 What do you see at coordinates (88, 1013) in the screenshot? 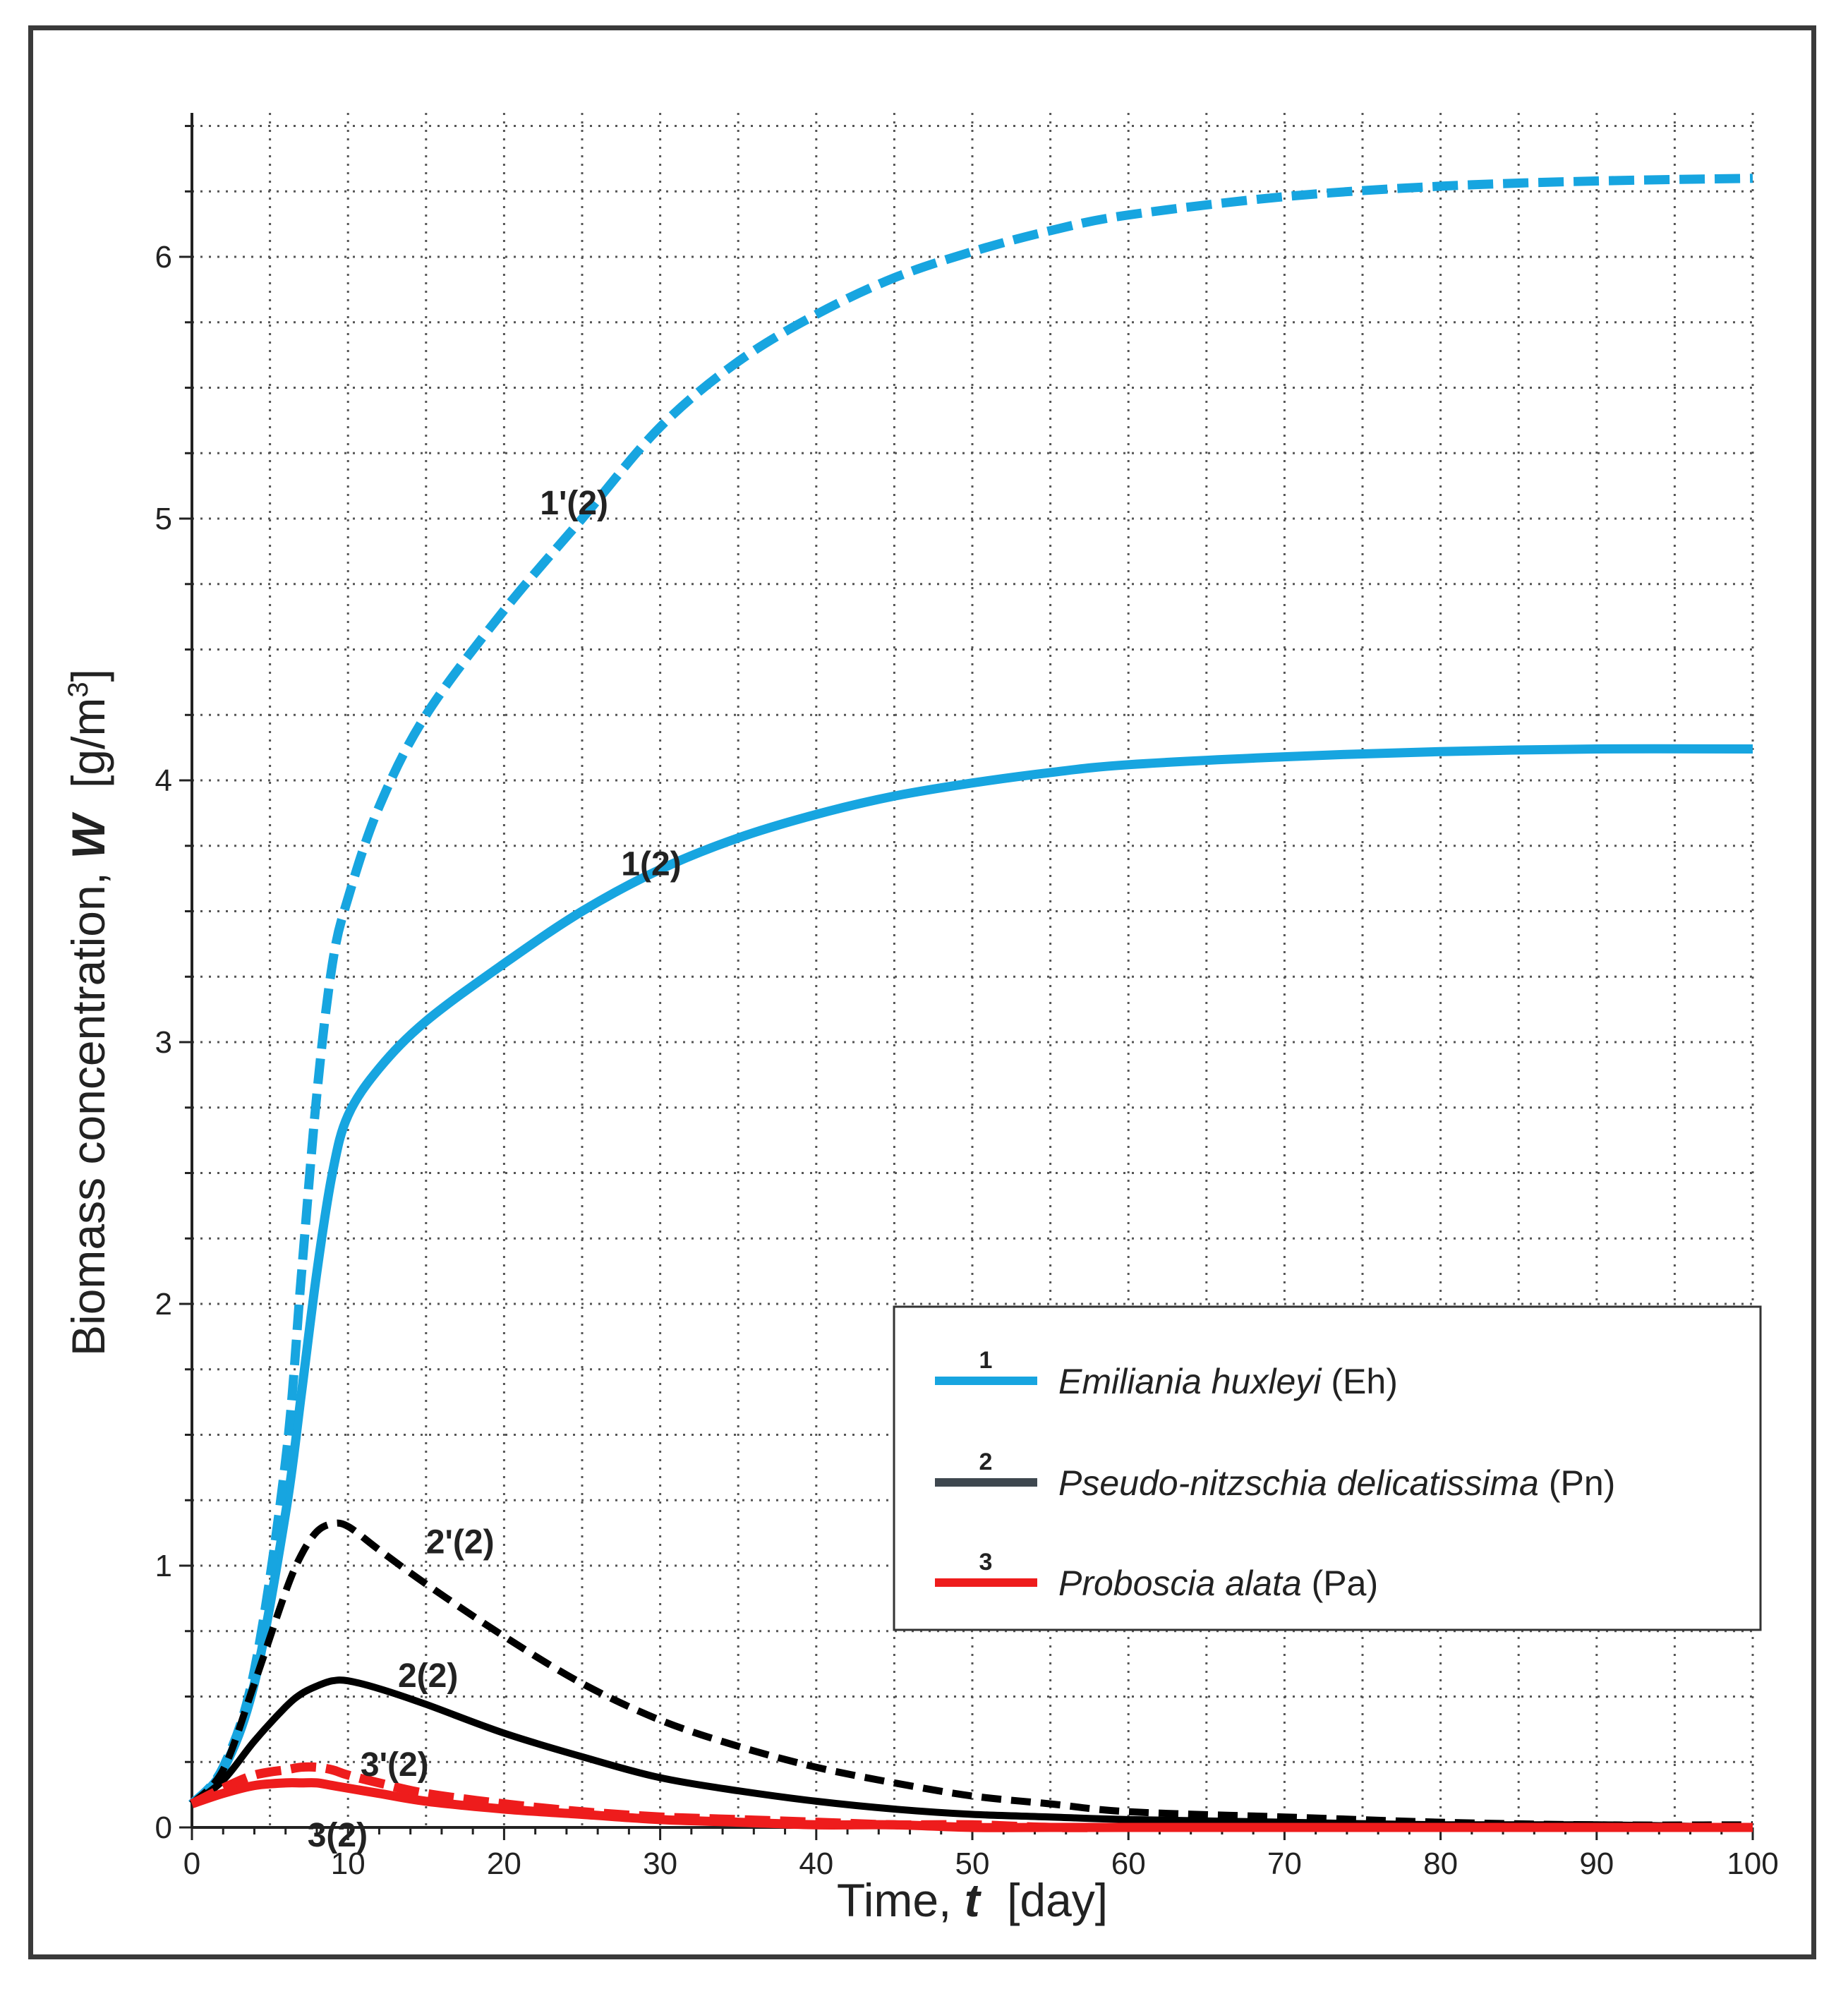
I see `y-axis-title: Biomass concentration, W [g/m3]` at bounding box center [88, 1013].